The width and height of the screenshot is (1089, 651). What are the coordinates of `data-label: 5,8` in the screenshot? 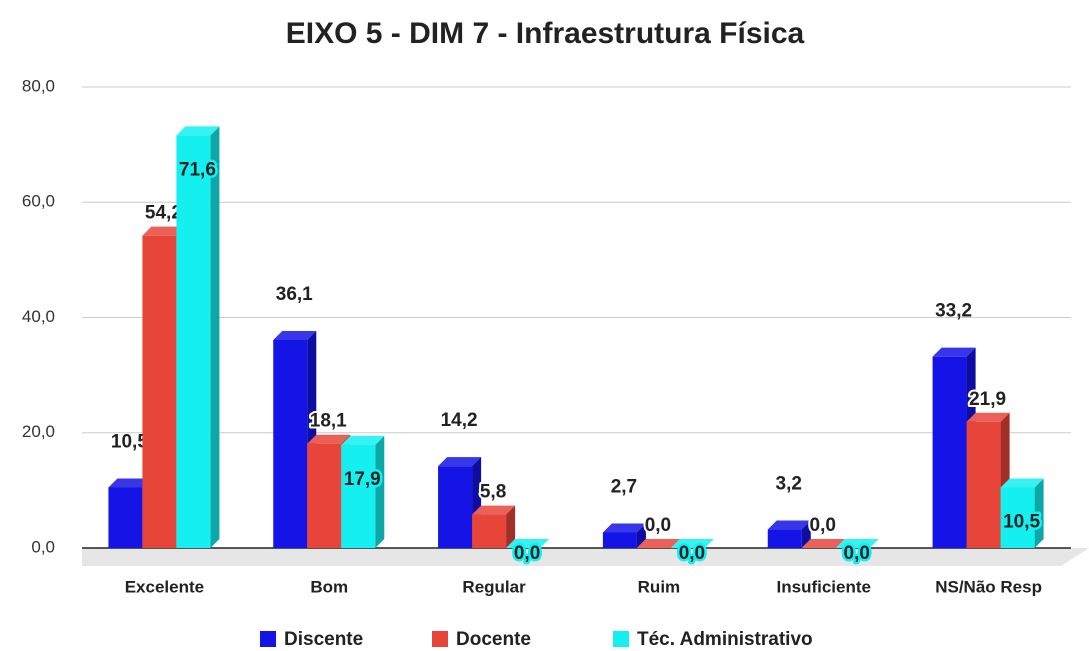 It's located at (493, 492).